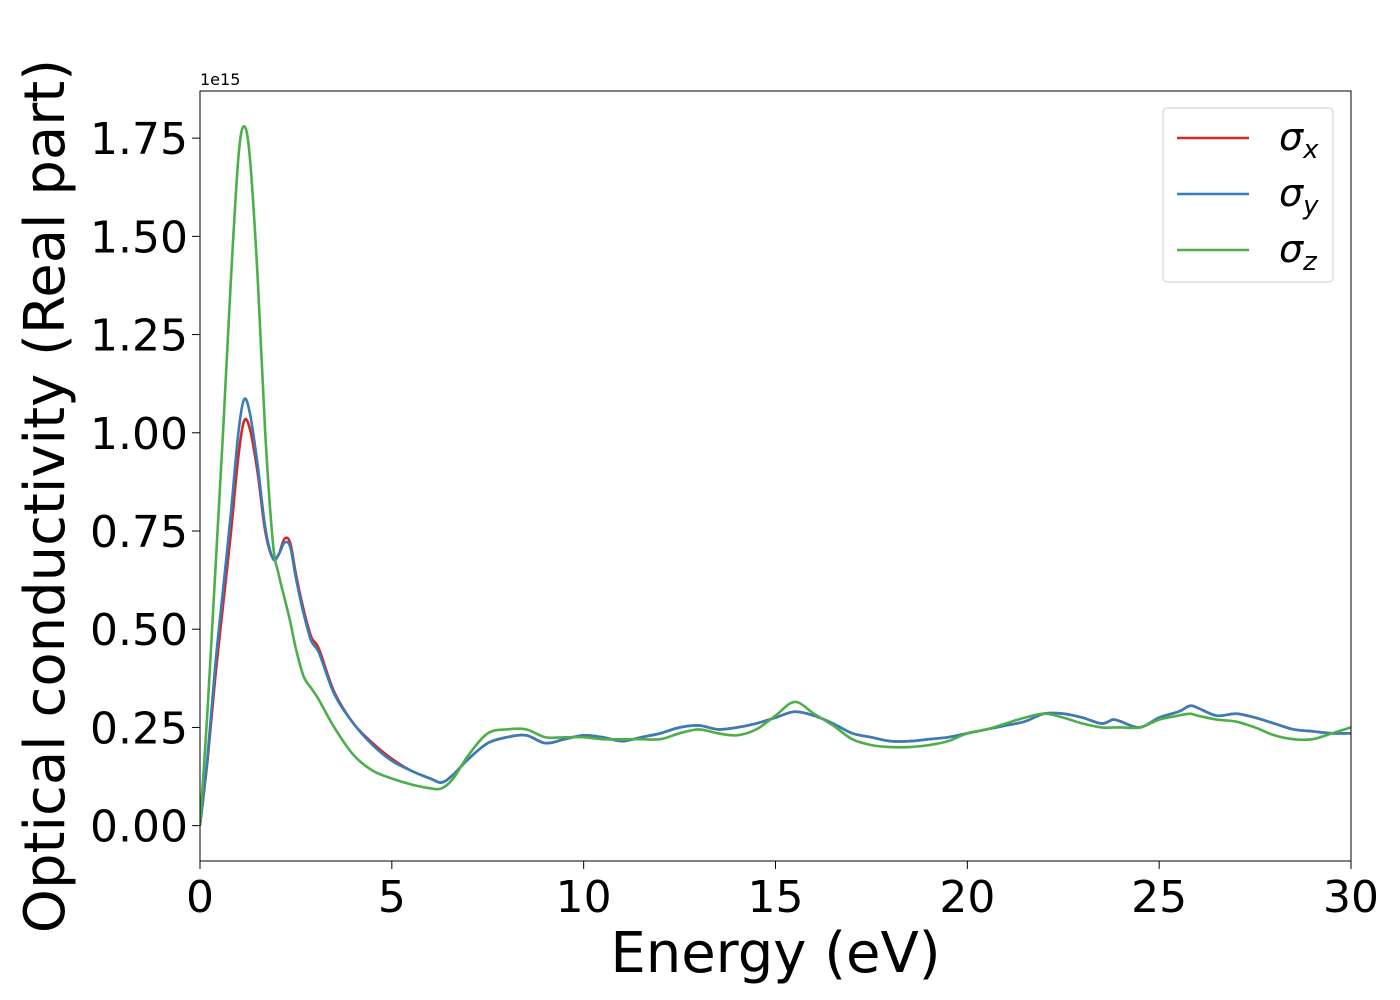 The width and height of the screenshot is (1400, 1000). Describe the element at coordinates (1298, 252) in the screenshot. I see `legend-label: σz` at that location.